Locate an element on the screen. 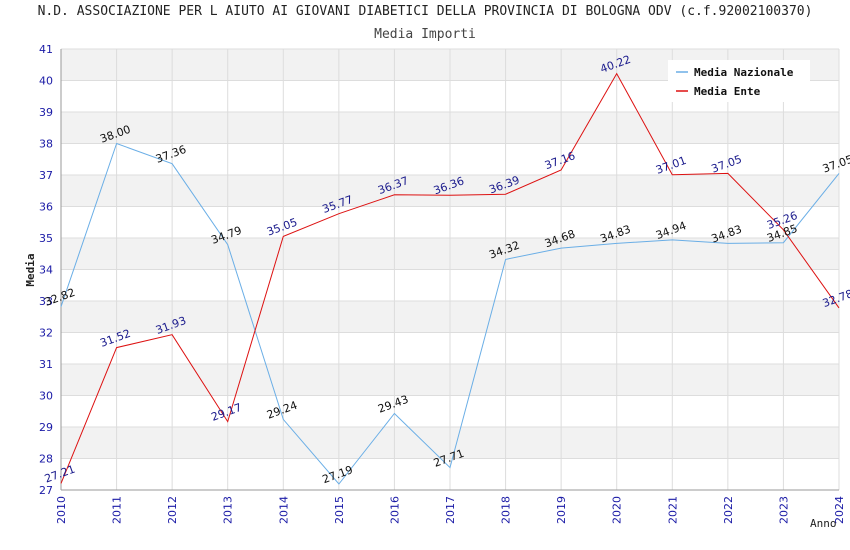  x-tick-label: 2021 is located at coordinates (672, 510).